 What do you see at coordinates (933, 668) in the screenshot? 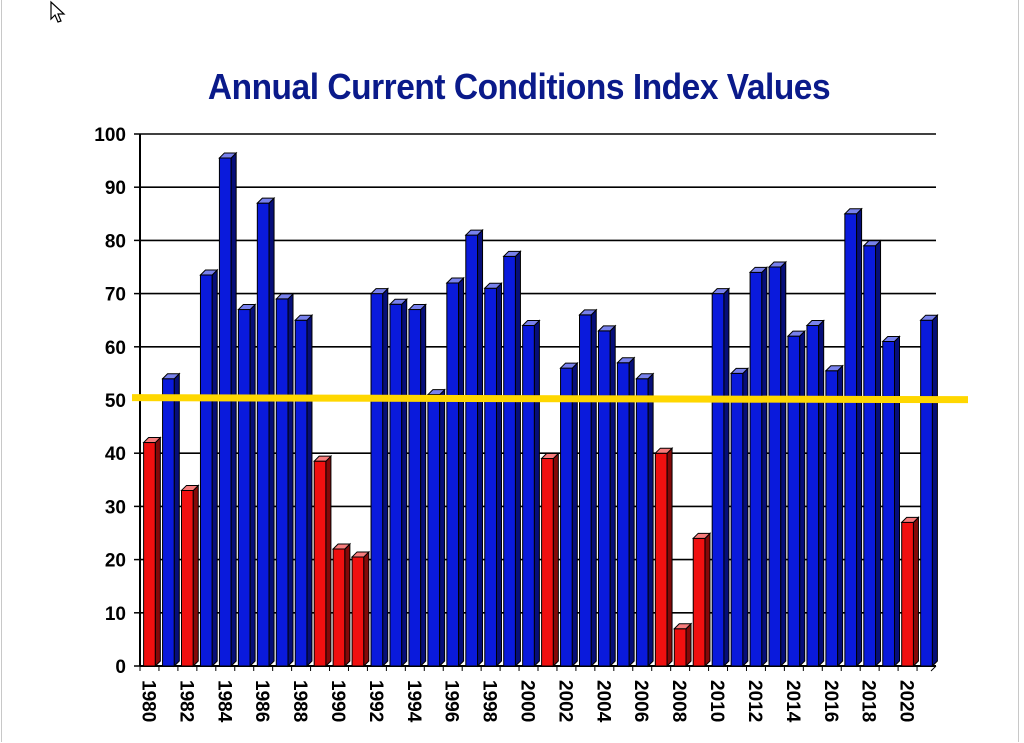
I see `floor-edge` at bounding box center [933, 668].